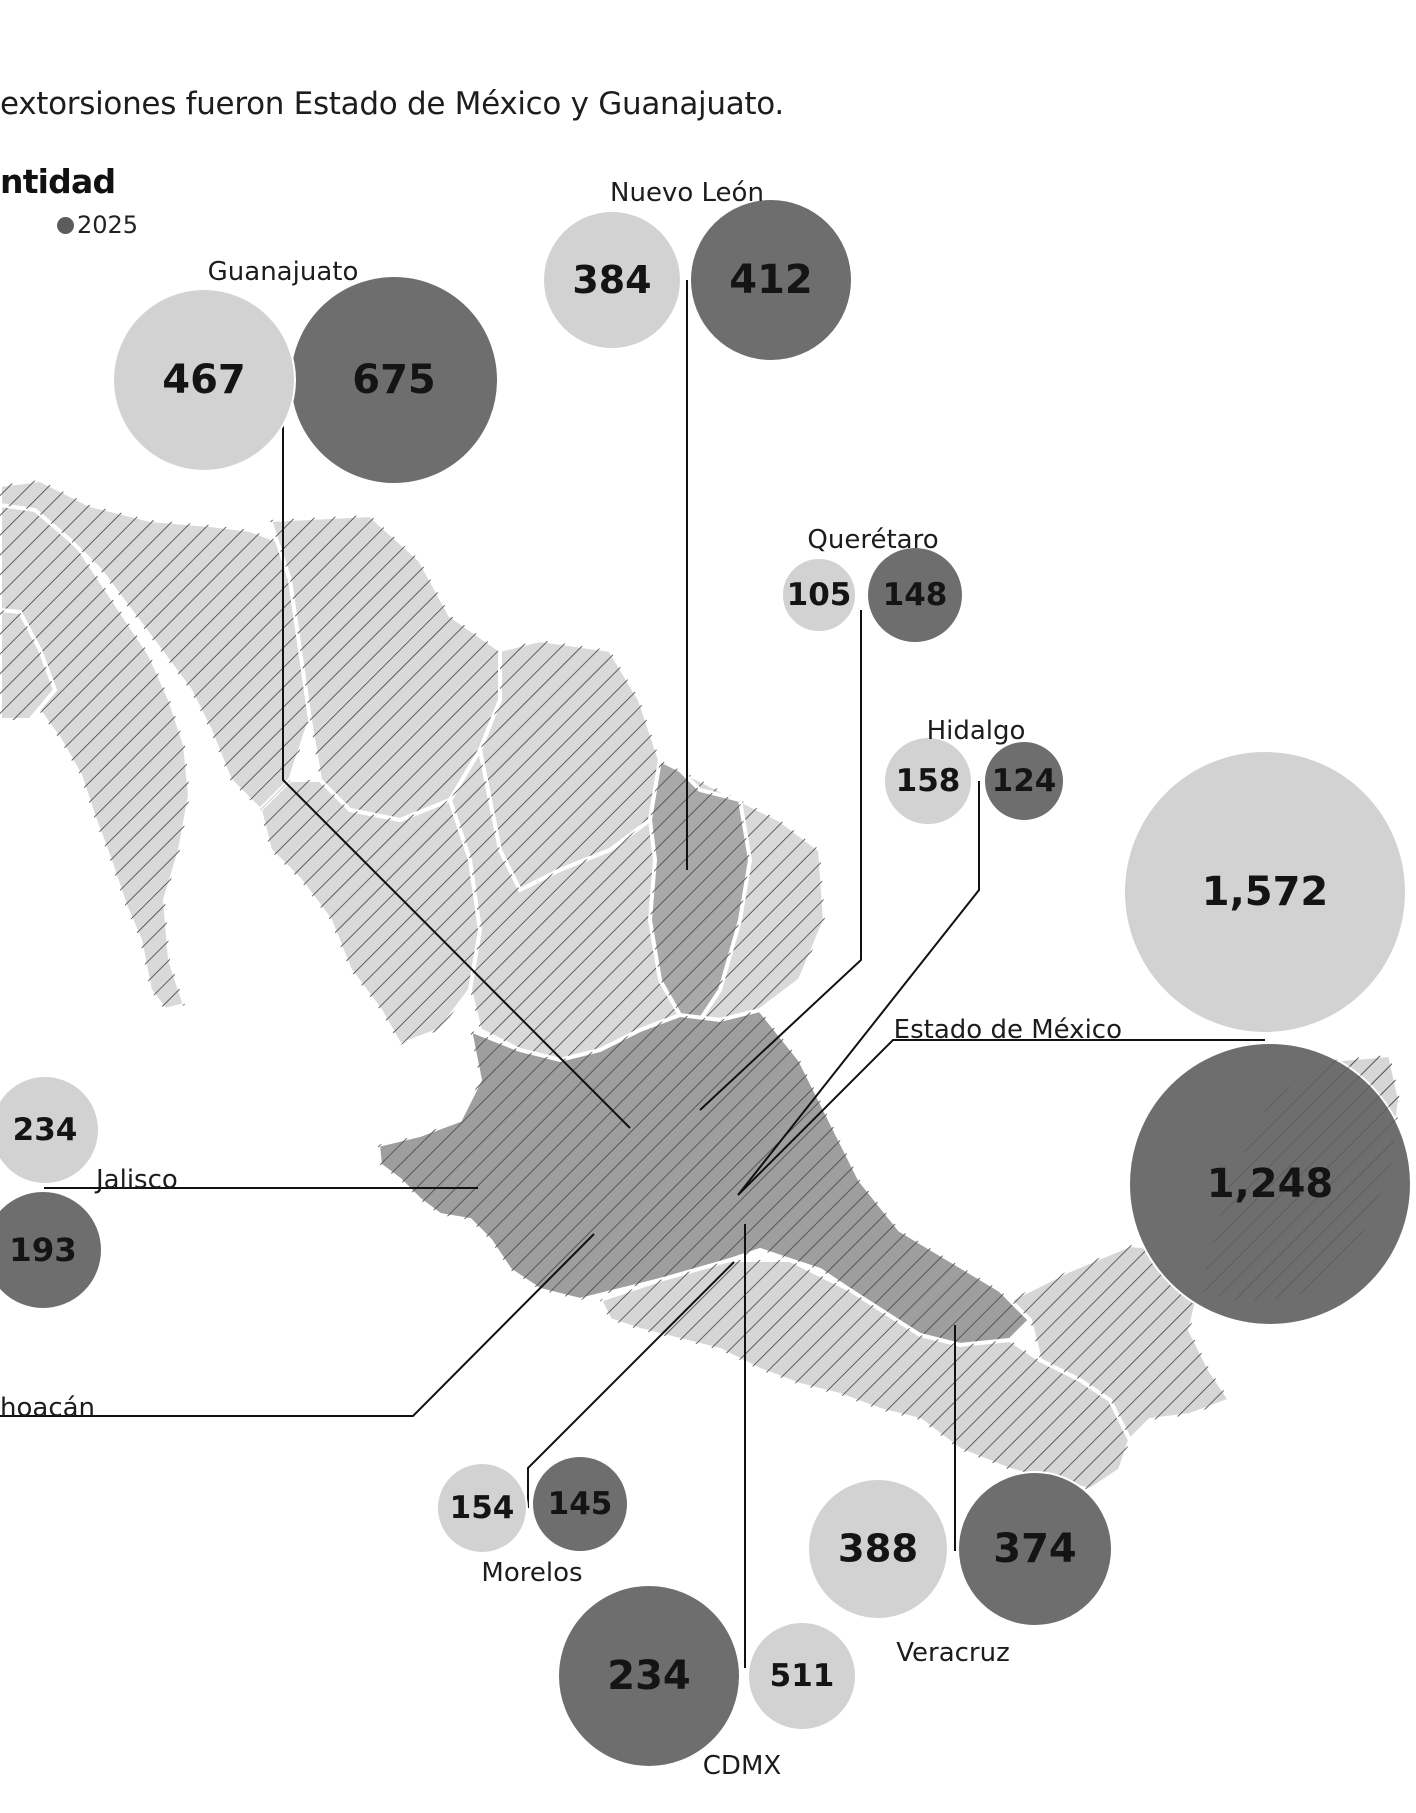 The image size is (1416, 1813). I want to click on region-sonora-hatch, so click(155, 645).